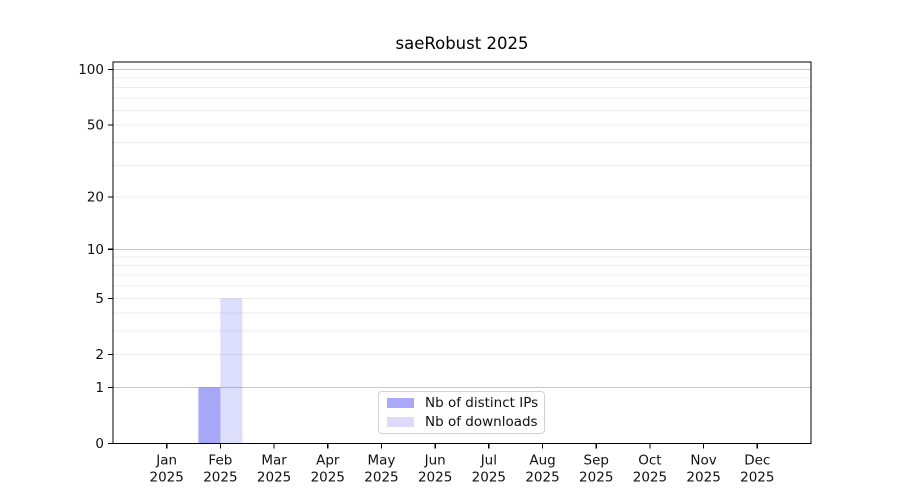  Describe the element at coordinates (481, 422) in the screenshot. I see `legend-label-downloads: Nb of downloads` at that location.